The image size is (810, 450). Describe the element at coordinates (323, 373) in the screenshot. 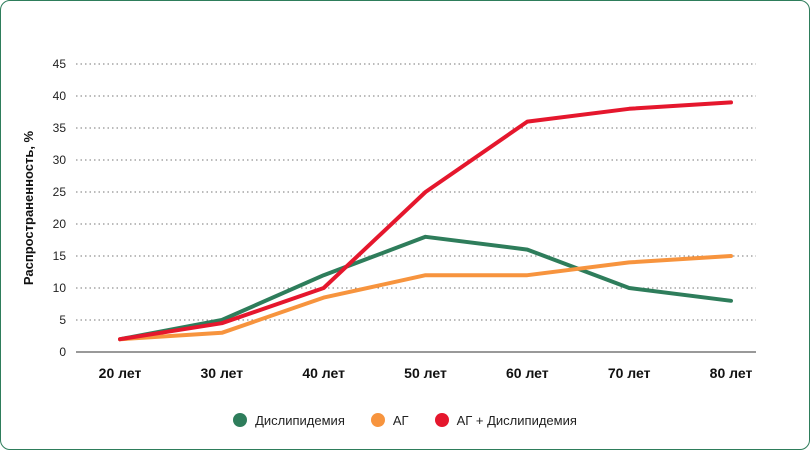

I see `x-tick-label: 40 лет` at that location.